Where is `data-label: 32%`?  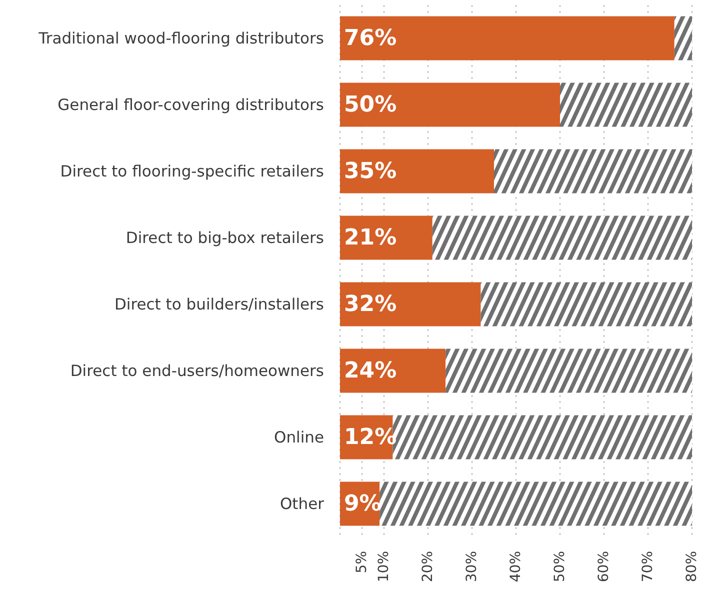
data-label: 32% is located at coordinates (370, 304).